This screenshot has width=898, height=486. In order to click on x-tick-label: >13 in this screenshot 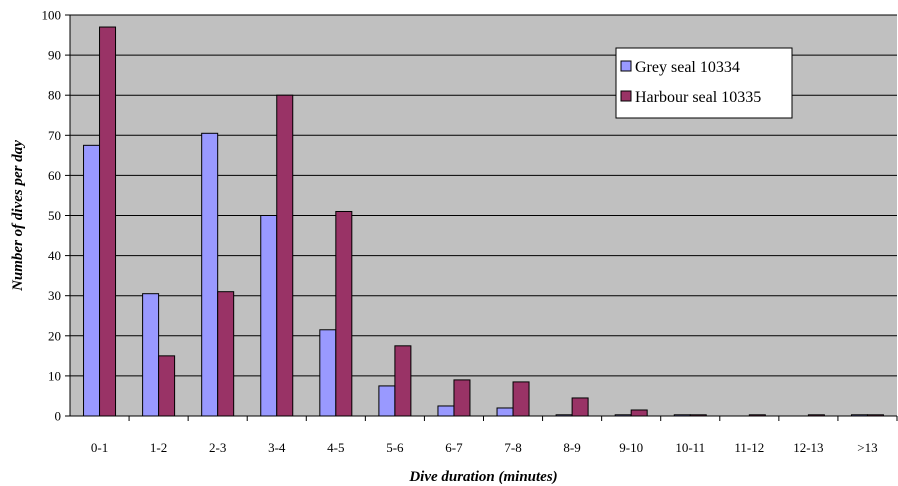, I will do `click(867, 447)`.